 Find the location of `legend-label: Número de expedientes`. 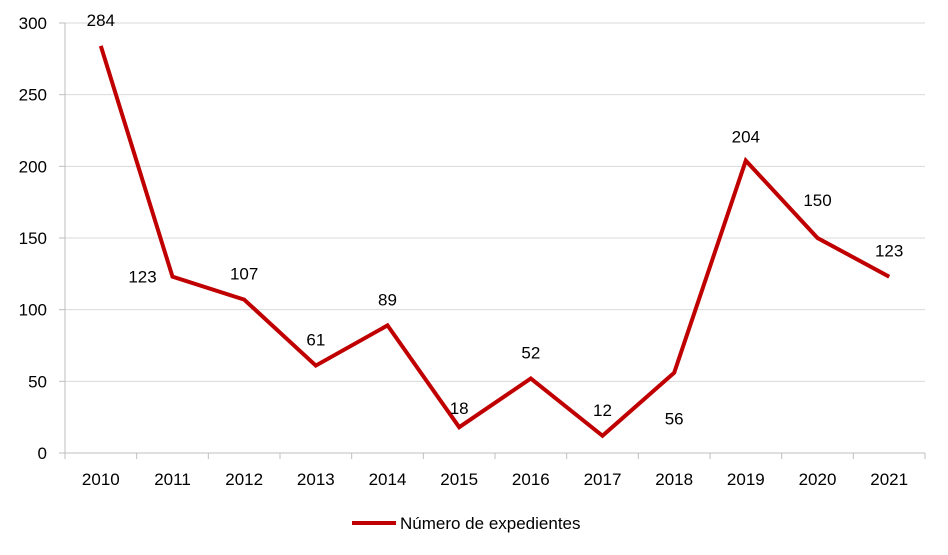

legend-label: Número de expedientes is located at coordinates (490, 523).